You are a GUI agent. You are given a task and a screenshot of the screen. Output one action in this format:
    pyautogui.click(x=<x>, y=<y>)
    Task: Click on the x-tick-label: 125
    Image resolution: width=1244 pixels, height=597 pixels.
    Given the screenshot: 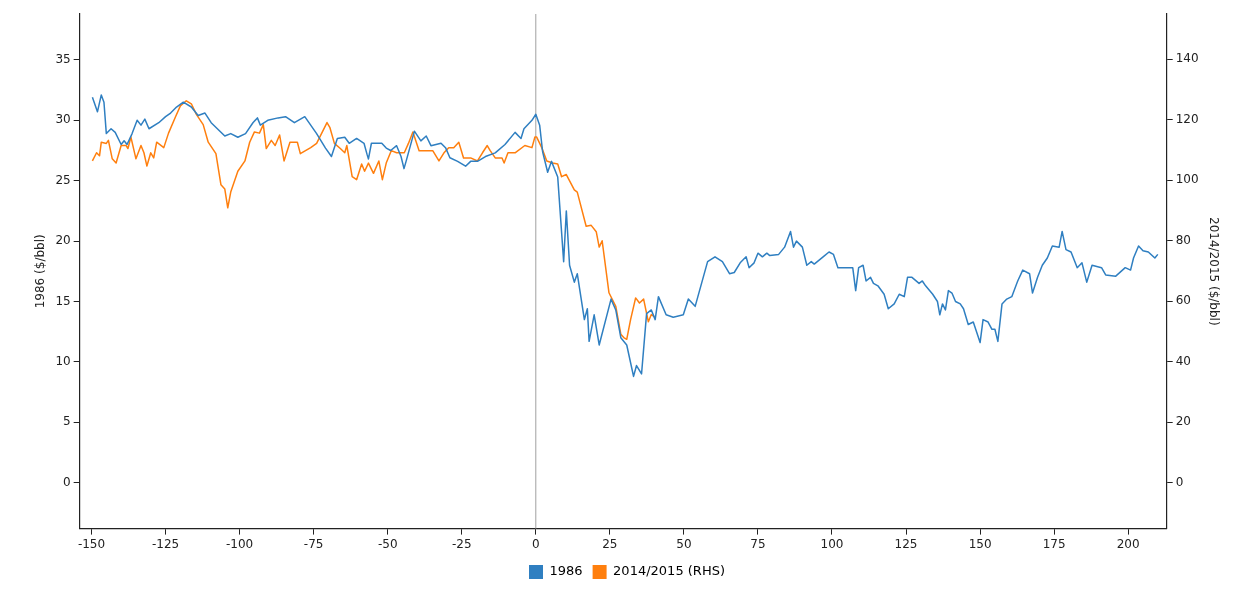 What is the action you would take?
    pyautogui.click(x=906, y=543)
    